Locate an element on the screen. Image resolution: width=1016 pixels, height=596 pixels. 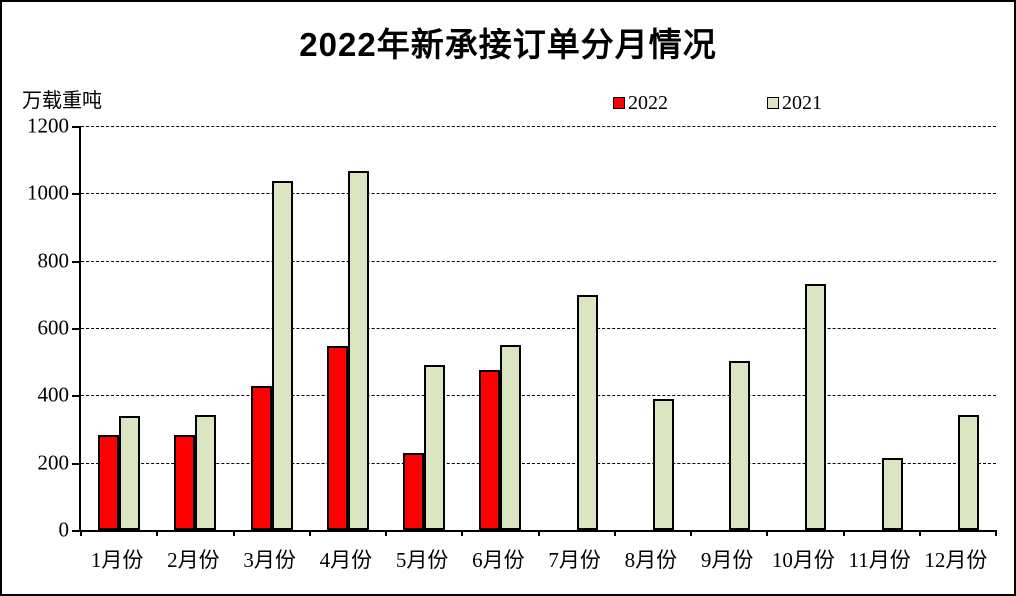
legend-swatch-2021 is located at coordinates (773, 103).